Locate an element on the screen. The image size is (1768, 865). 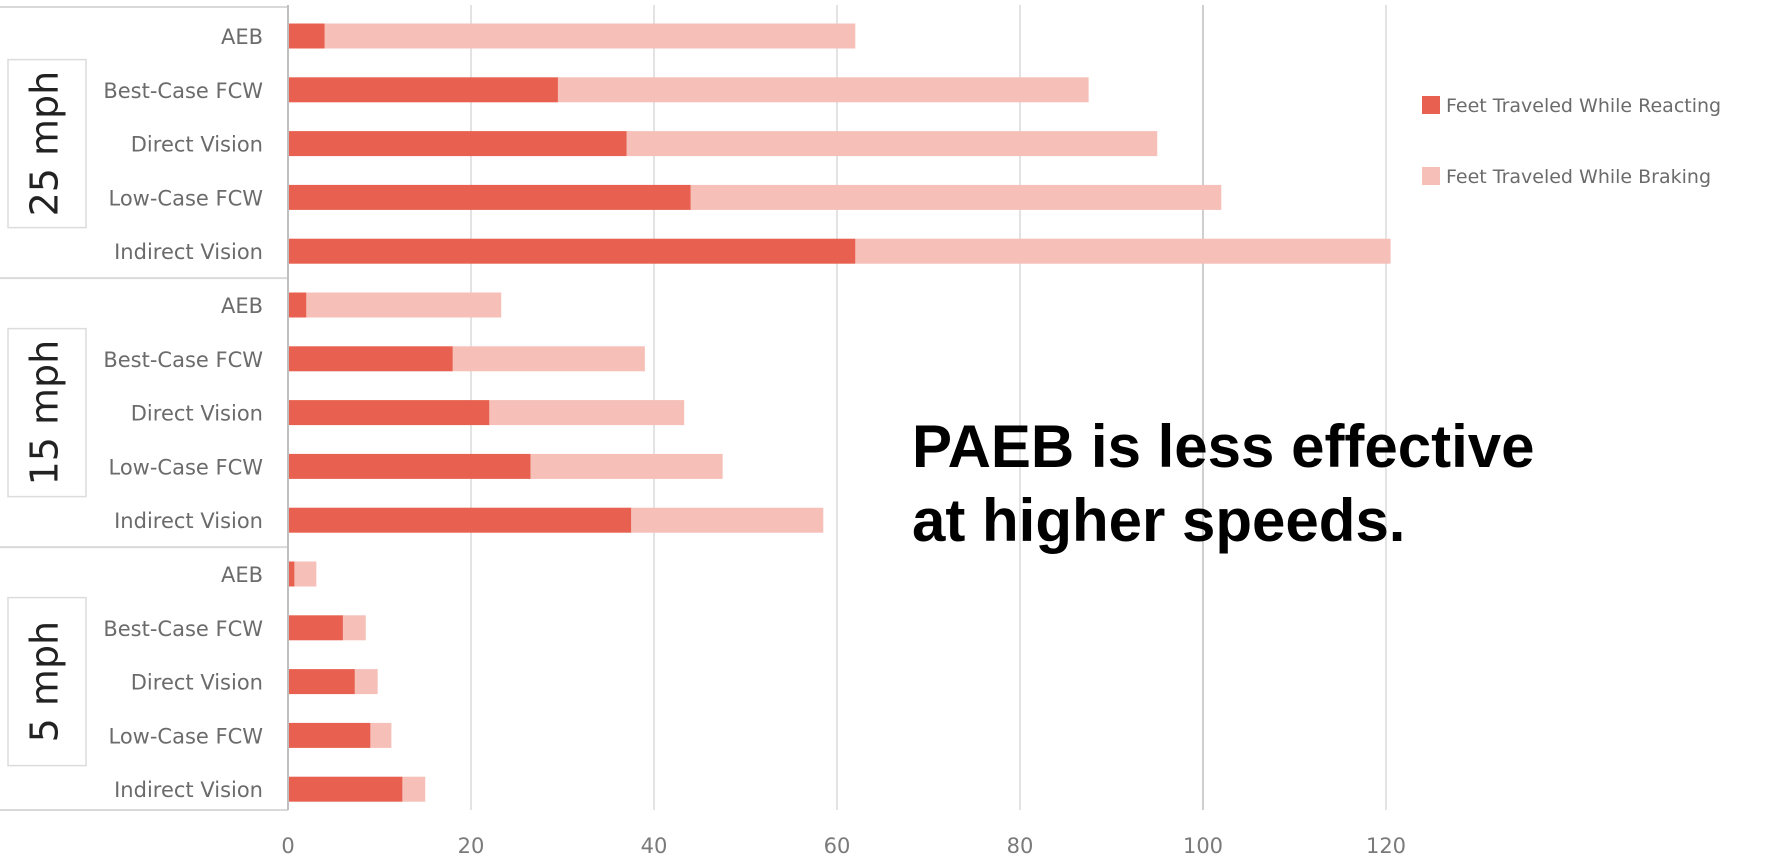
annotation-line-1: PAEB is less effective is located at coordinates (1223, 446).